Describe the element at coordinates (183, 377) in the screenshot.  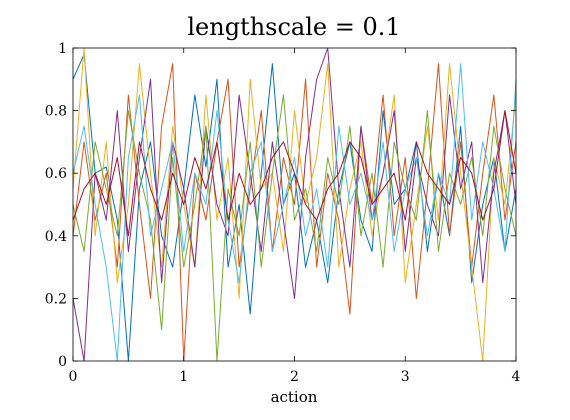
I see `x-tick-label: 1` at that location.